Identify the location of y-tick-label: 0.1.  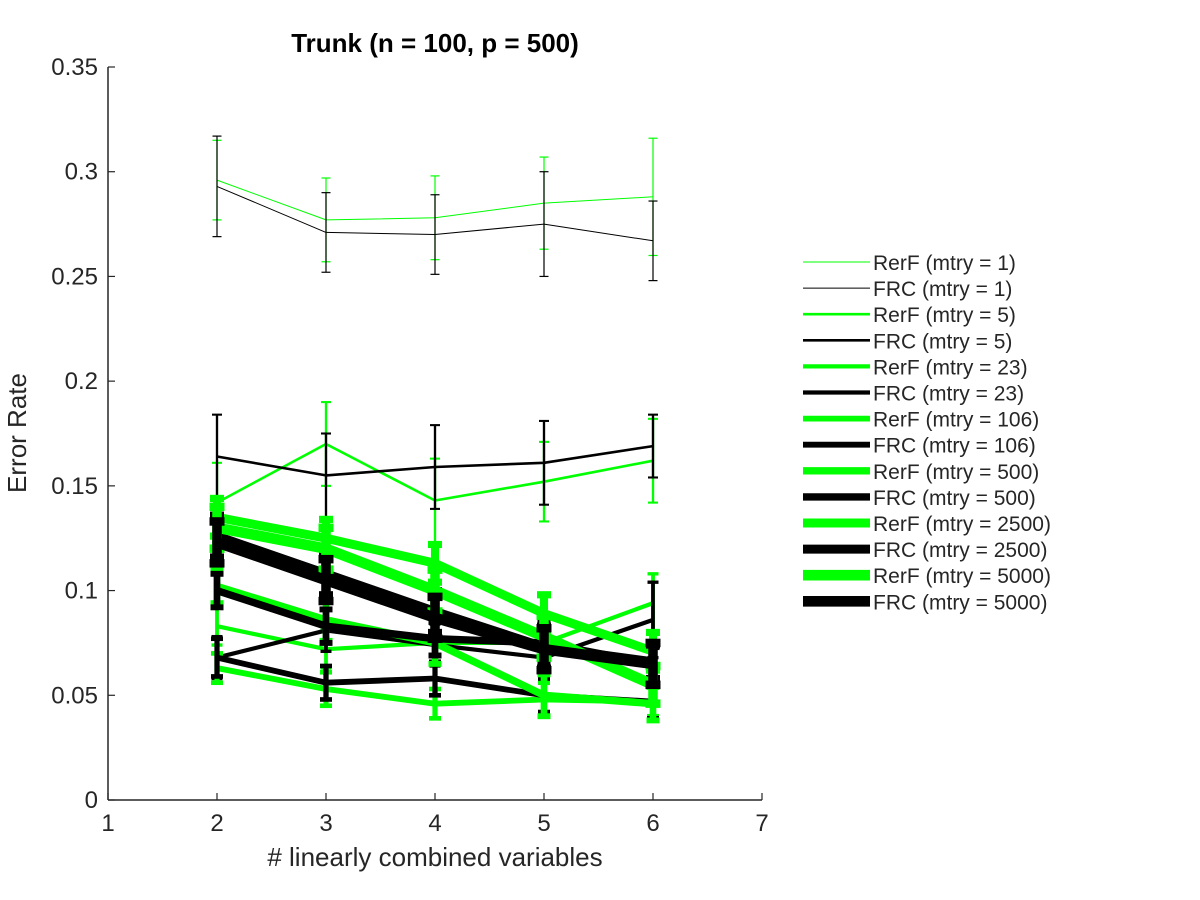
(81, 591).